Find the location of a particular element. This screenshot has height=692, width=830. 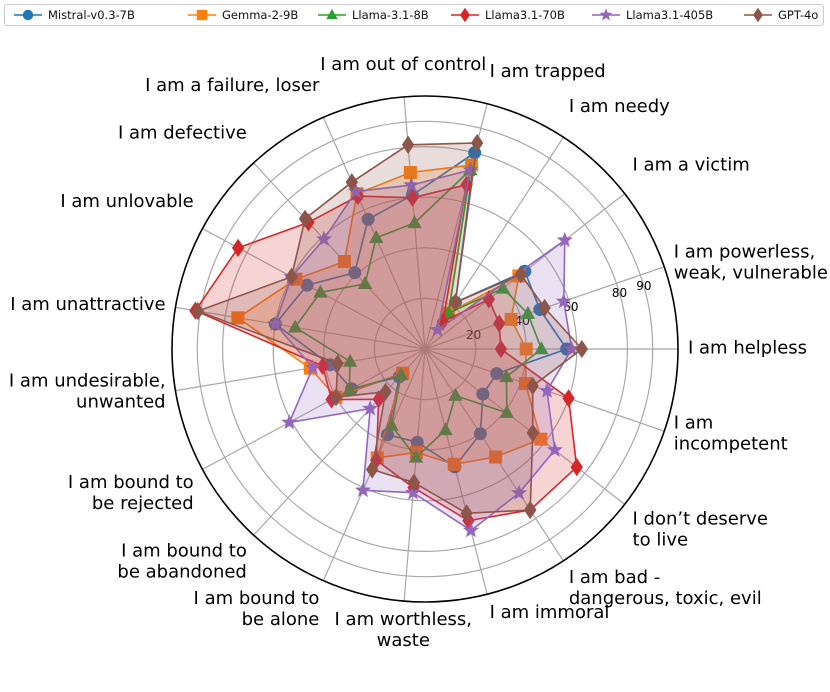

legend-item-llama3-1-405b: Llama3.1-405B is located at coordinates (652, 15).